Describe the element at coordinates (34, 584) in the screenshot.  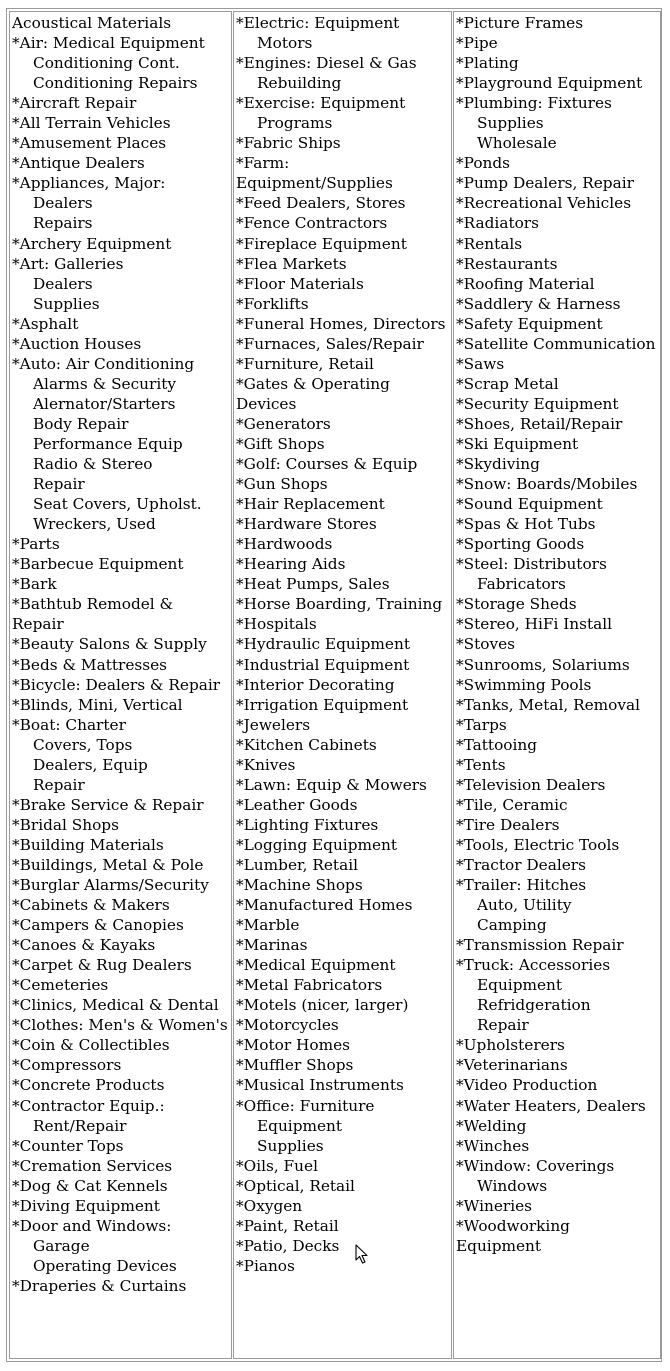
I see `category-item: *Bark` at that location.